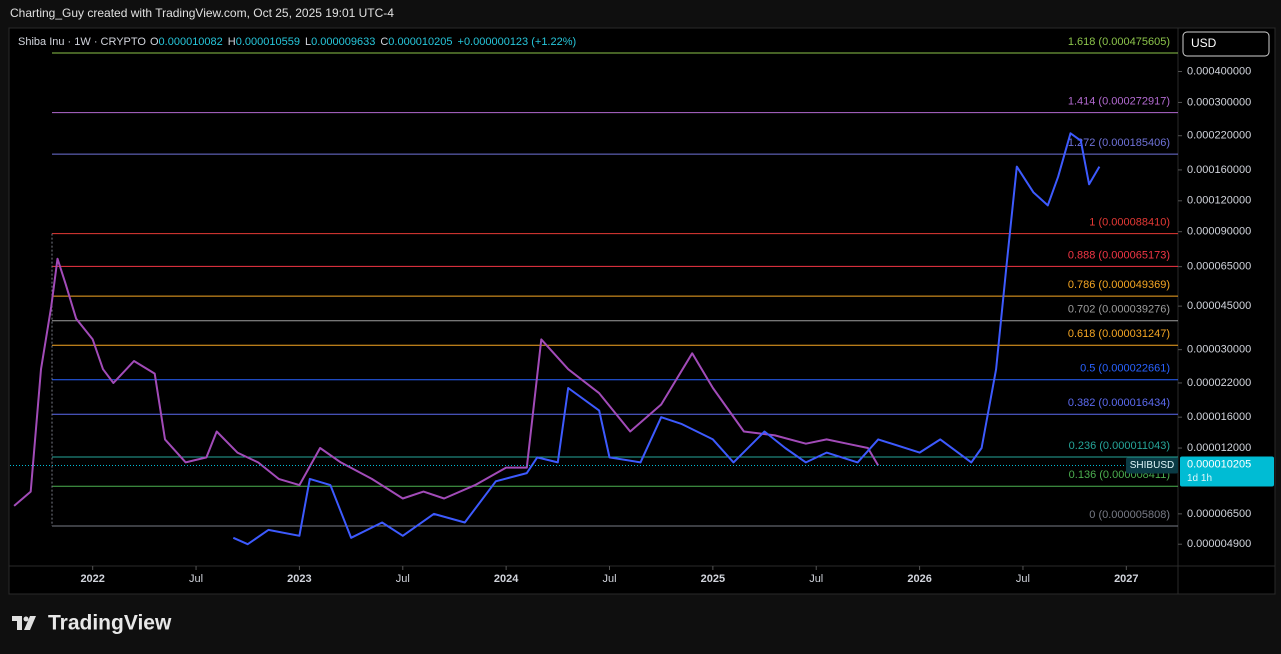  I want to click on logo-dot, so click(26, 619).